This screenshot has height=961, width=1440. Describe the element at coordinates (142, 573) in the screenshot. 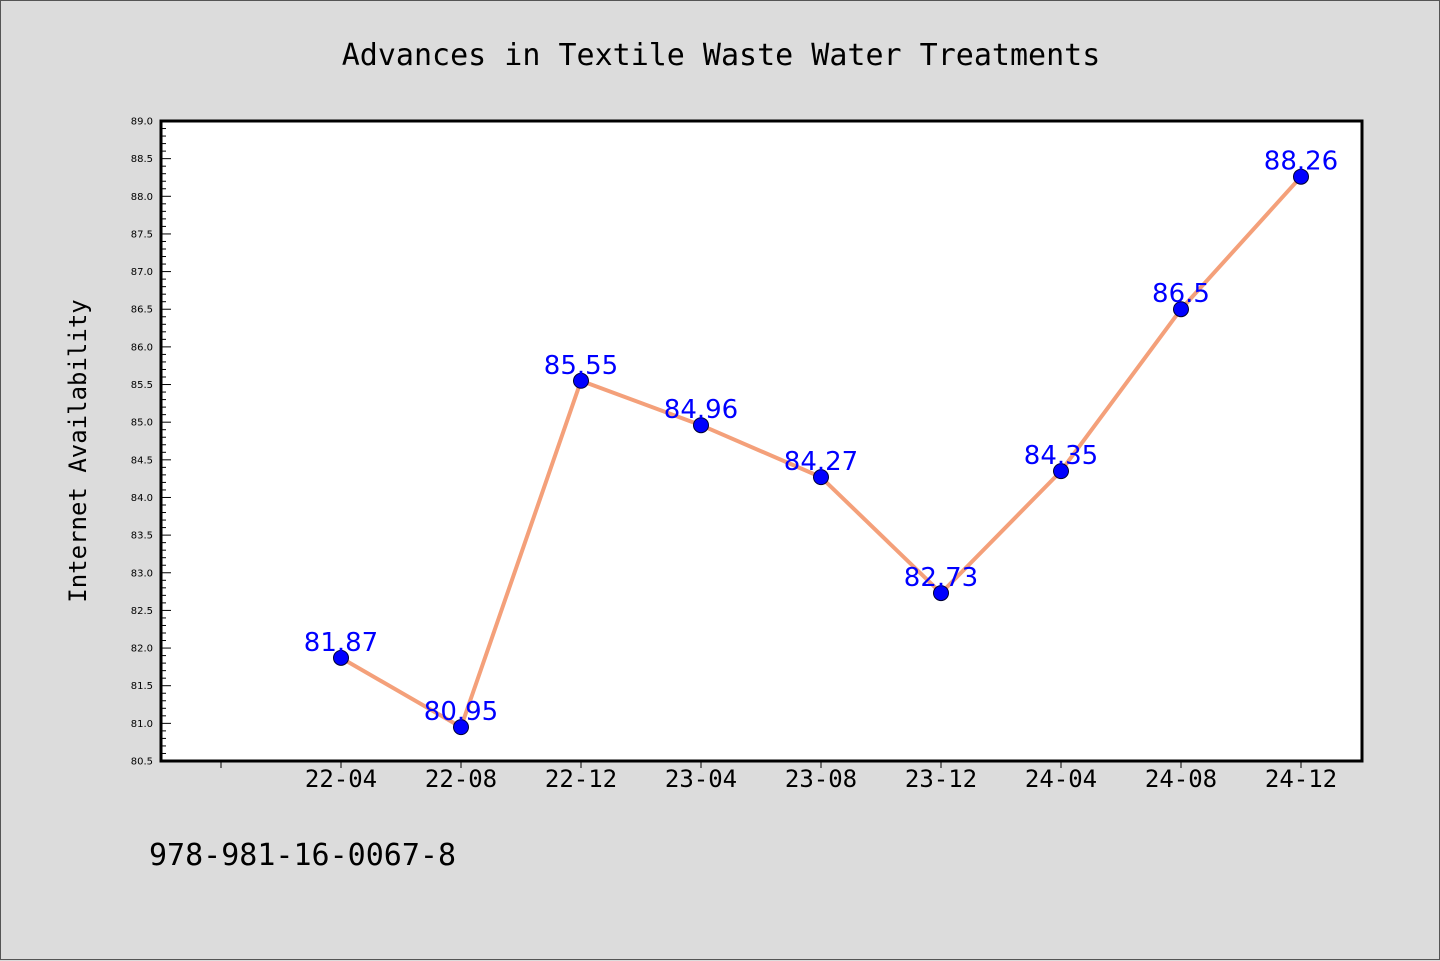

I see `y-tick-label: 83.0` at that location.